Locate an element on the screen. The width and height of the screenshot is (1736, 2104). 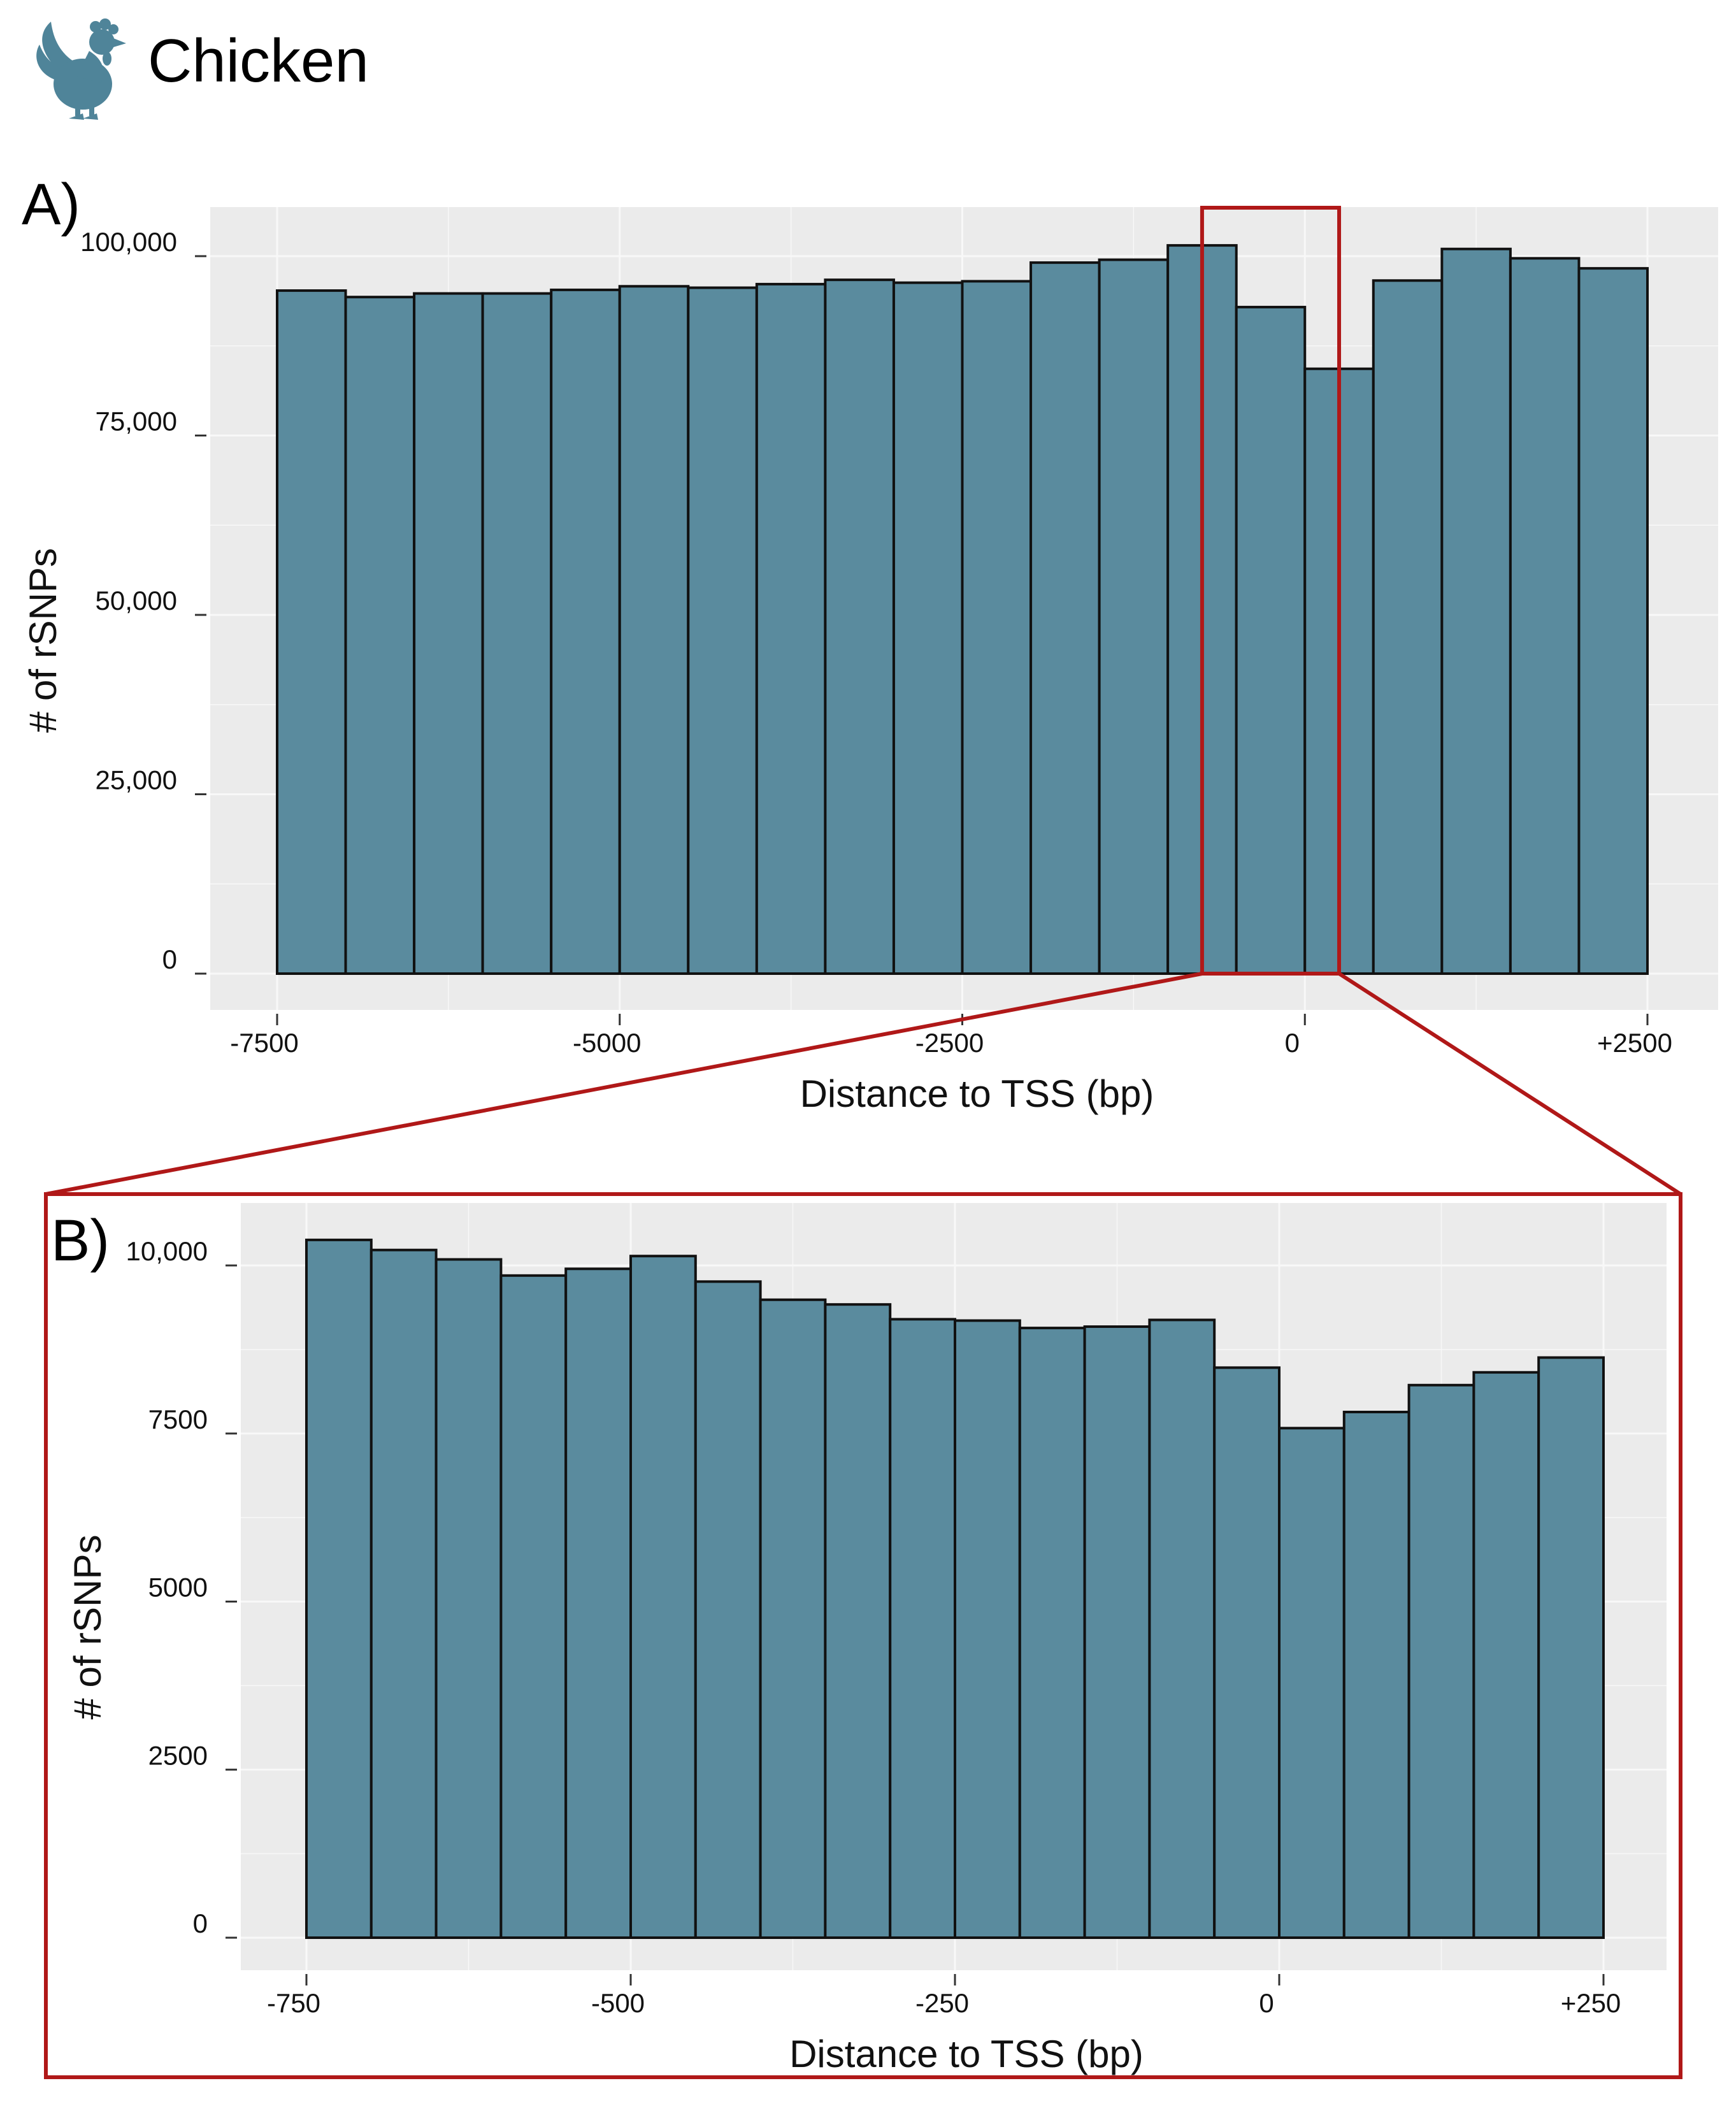
species-title: Chicken is located at coordinates (258, 61).